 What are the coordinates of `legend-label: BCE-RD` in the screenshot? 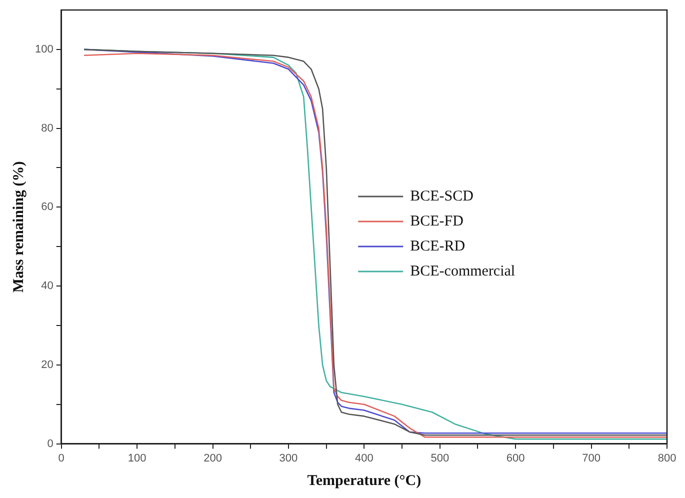 It's located at (438, 246).